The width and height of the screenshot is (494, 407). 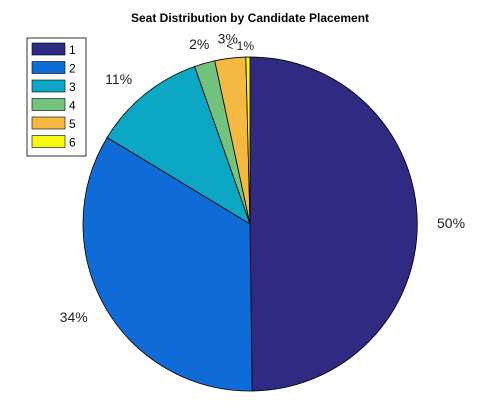 I want to click on legend-label-2: 2, so click(x=72, y=69).